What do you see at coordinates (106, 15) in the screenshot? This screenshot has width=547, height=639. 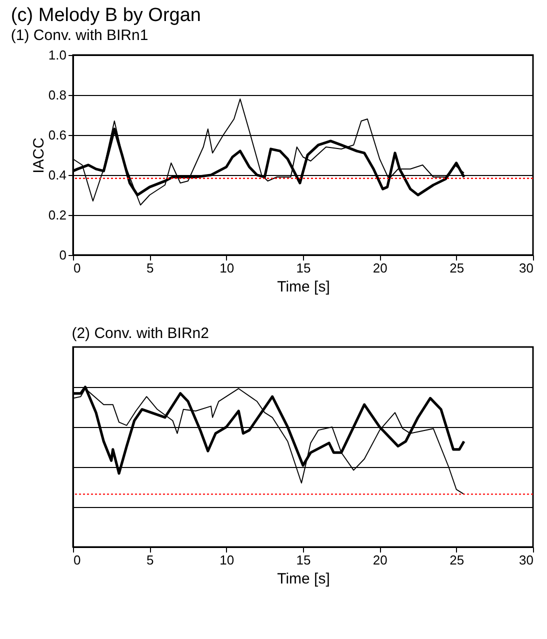 I see `chart-title: (c) Melody B by Organ` at bounding box center [106, 15].